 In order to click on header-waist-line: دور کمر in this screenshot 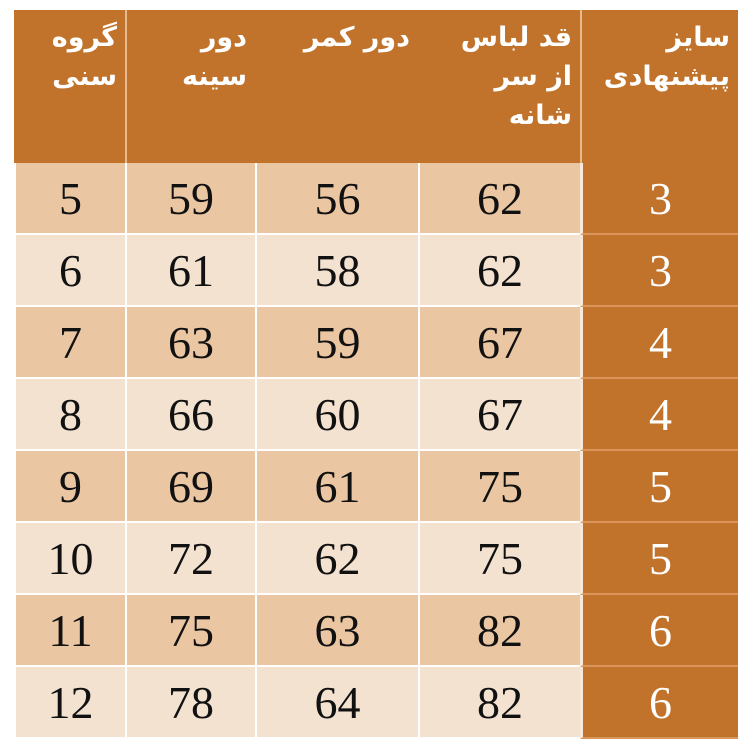, I will do `click(356, 37)`.